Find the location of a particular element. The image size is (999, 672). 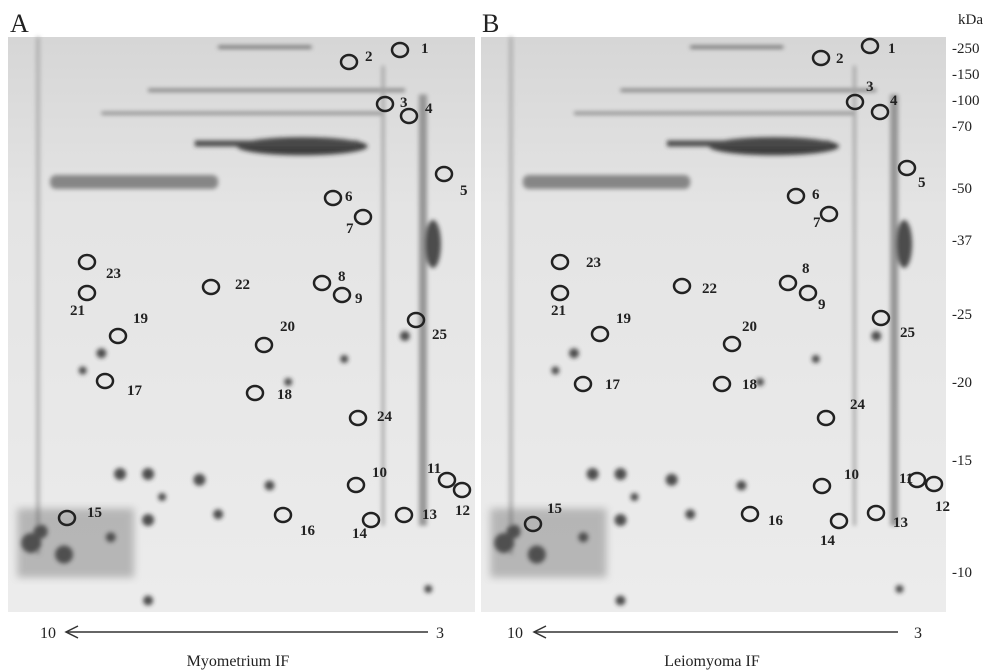

spot-label: 20 is located at coordinates (287, 327).